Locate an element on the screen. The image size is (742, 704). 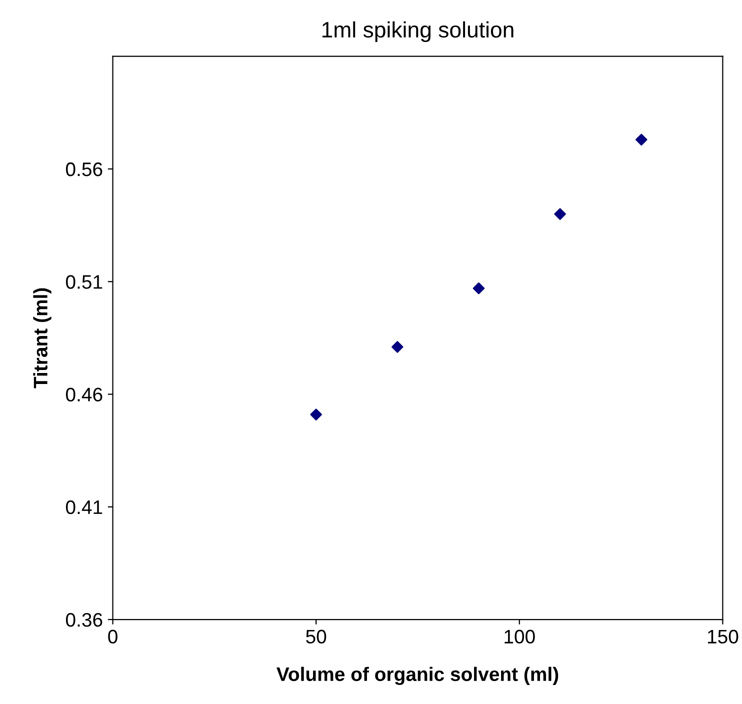
x-tick-label: 0 is located at coordinates (113, 637).